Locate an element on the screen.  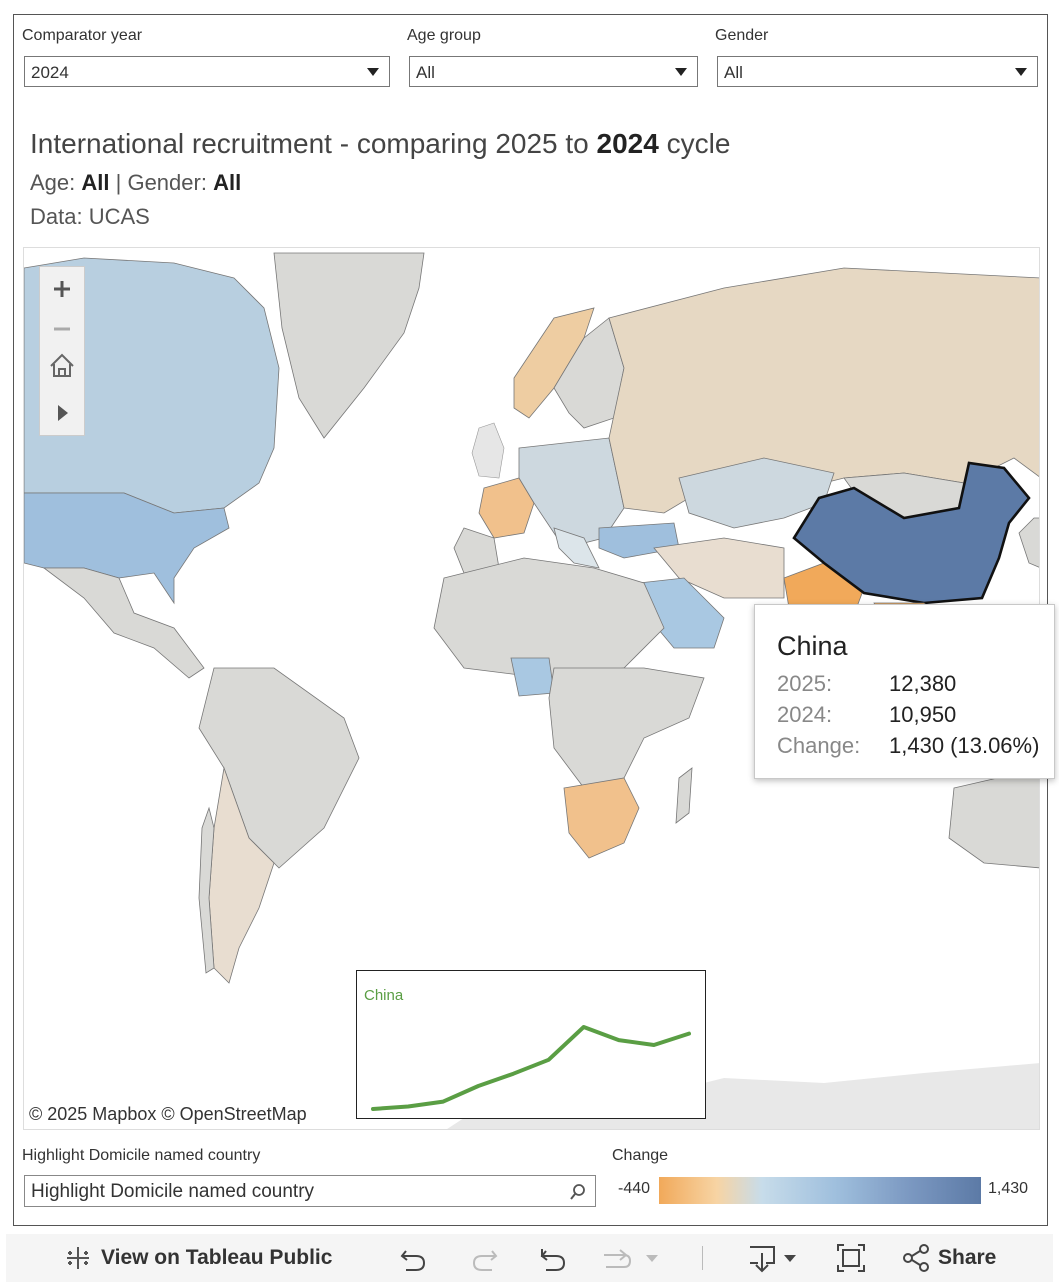
country-greenland is located at coordinates (349, 345).